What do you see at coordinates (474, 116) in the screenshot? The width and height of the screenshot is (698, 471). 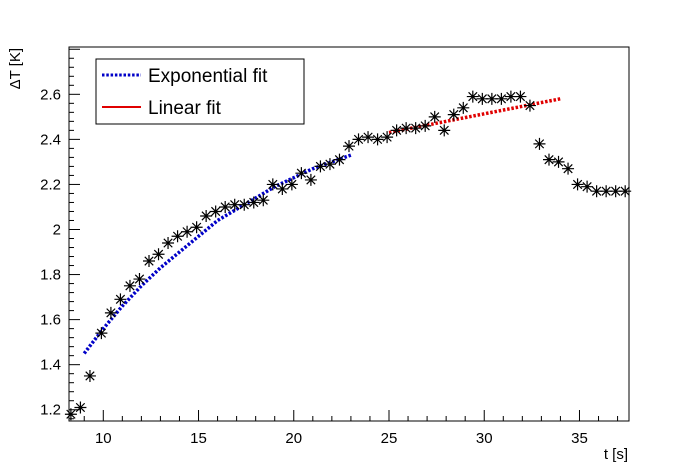 I see `linear-fit-line` at bounding box center [474, 116].